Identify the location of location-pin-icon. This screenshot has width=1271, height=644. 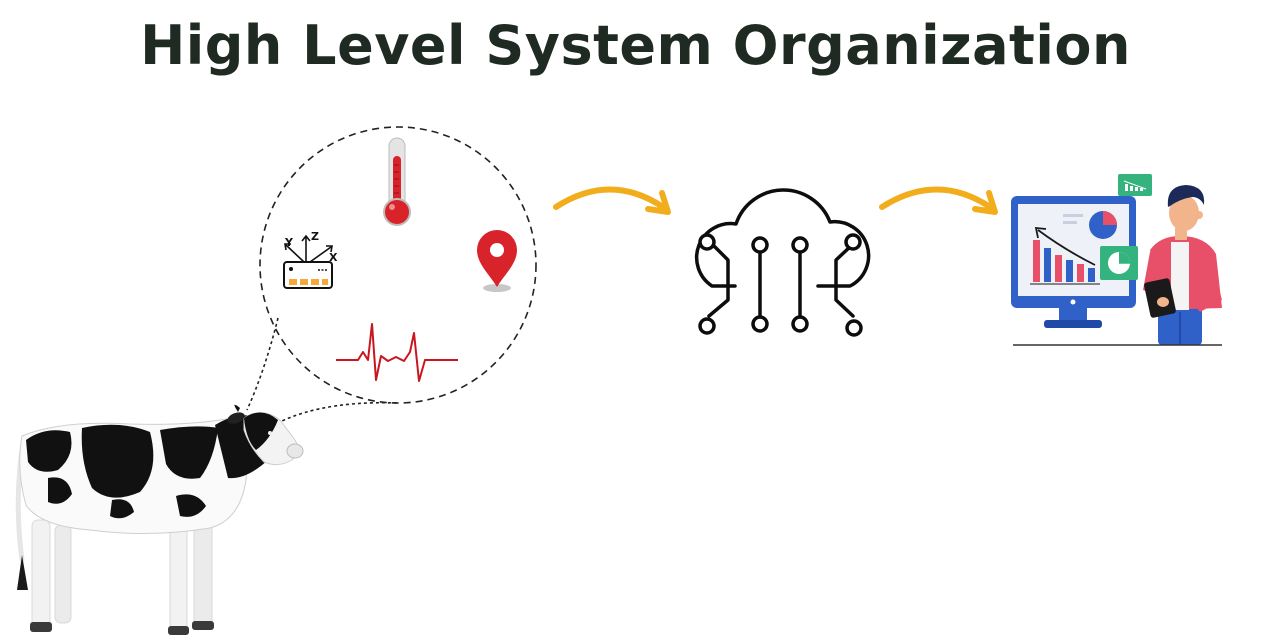
(497, 261).